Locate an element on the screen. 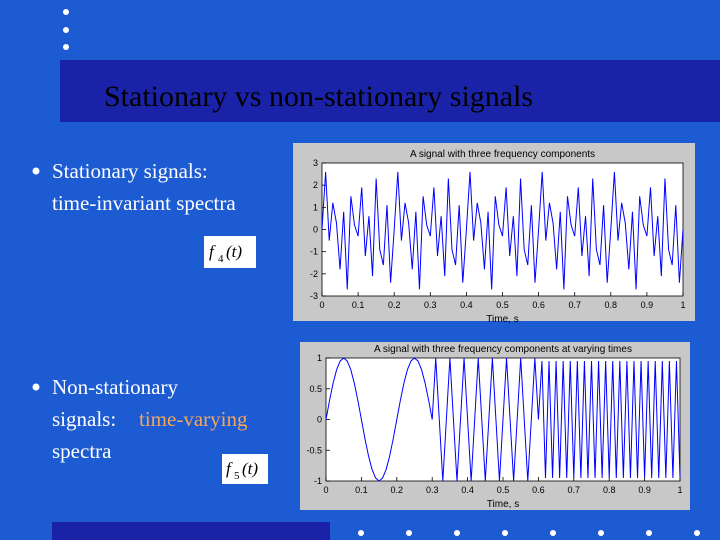 Image resolution: width=720 pixels, height=540 pixels. formula-index: 5 is located at coordinates (237, 476).